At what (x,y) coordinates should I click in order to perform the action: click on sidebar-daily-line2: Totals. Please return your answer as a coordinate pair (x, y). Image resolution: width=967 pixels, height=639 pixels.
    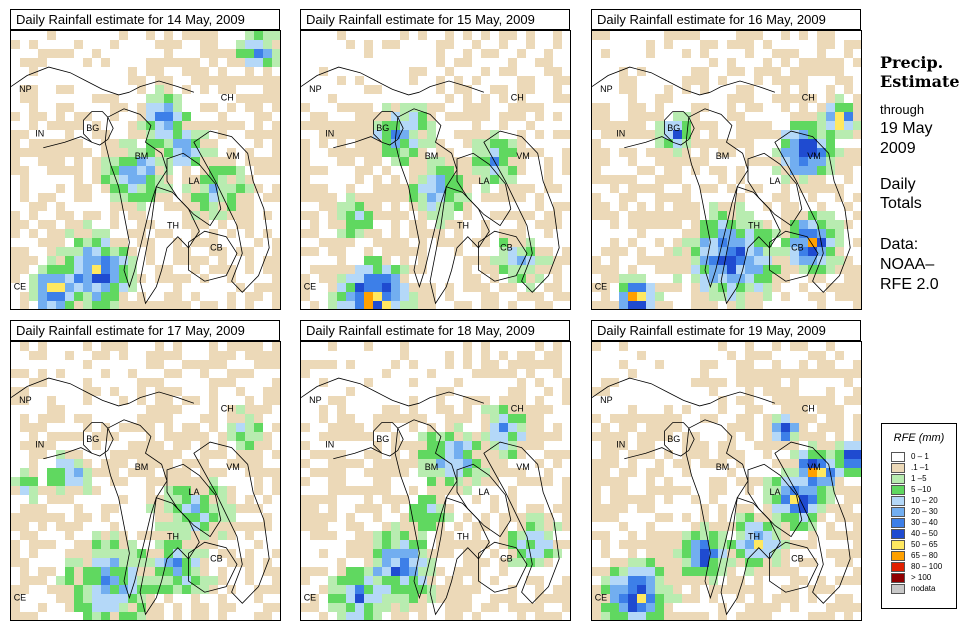
    Looking at the image, I should click on (901, 203).